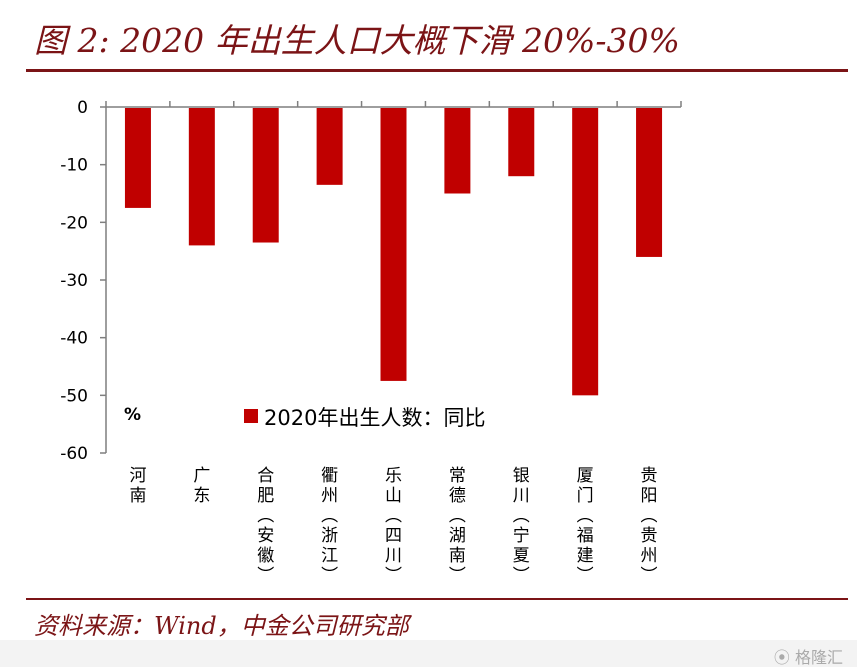 Image resolution: width=857 pixels, height=668 pixels. I want to click on x-category-label-char: 安, so click(265, 536).